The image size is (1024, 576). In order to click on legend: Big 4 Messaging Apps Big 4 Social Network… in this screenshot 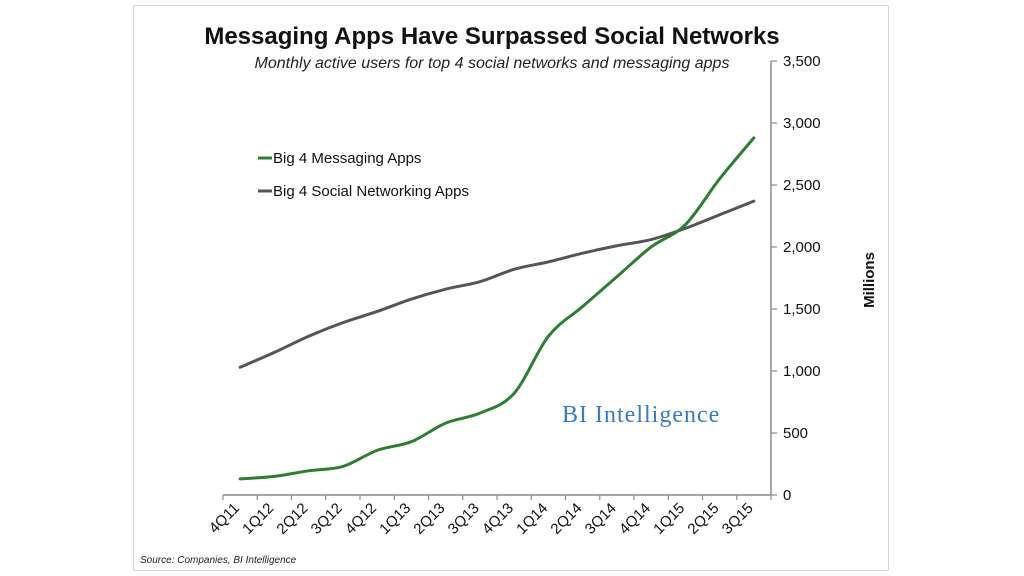, I will do `click(363, 175)`.